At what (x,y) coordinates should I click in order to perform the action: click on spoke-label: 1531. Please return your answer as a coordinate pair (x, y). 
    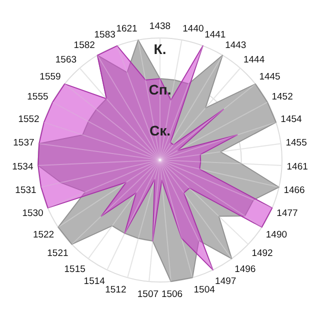
    Looking at the image, I should click on (25, 190).